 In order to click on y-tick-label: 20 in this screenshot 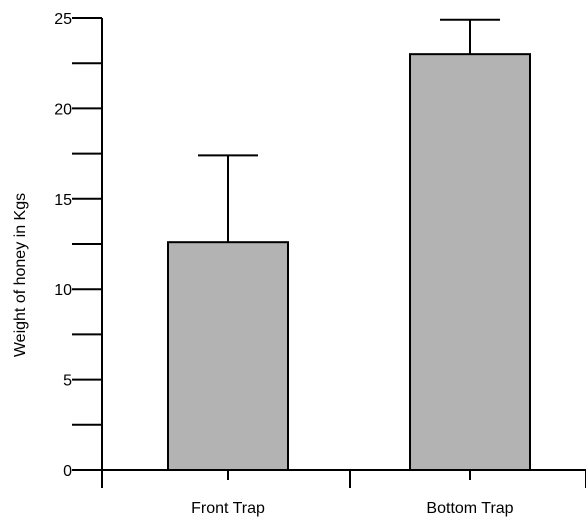, I will do `click(63, 109)`.